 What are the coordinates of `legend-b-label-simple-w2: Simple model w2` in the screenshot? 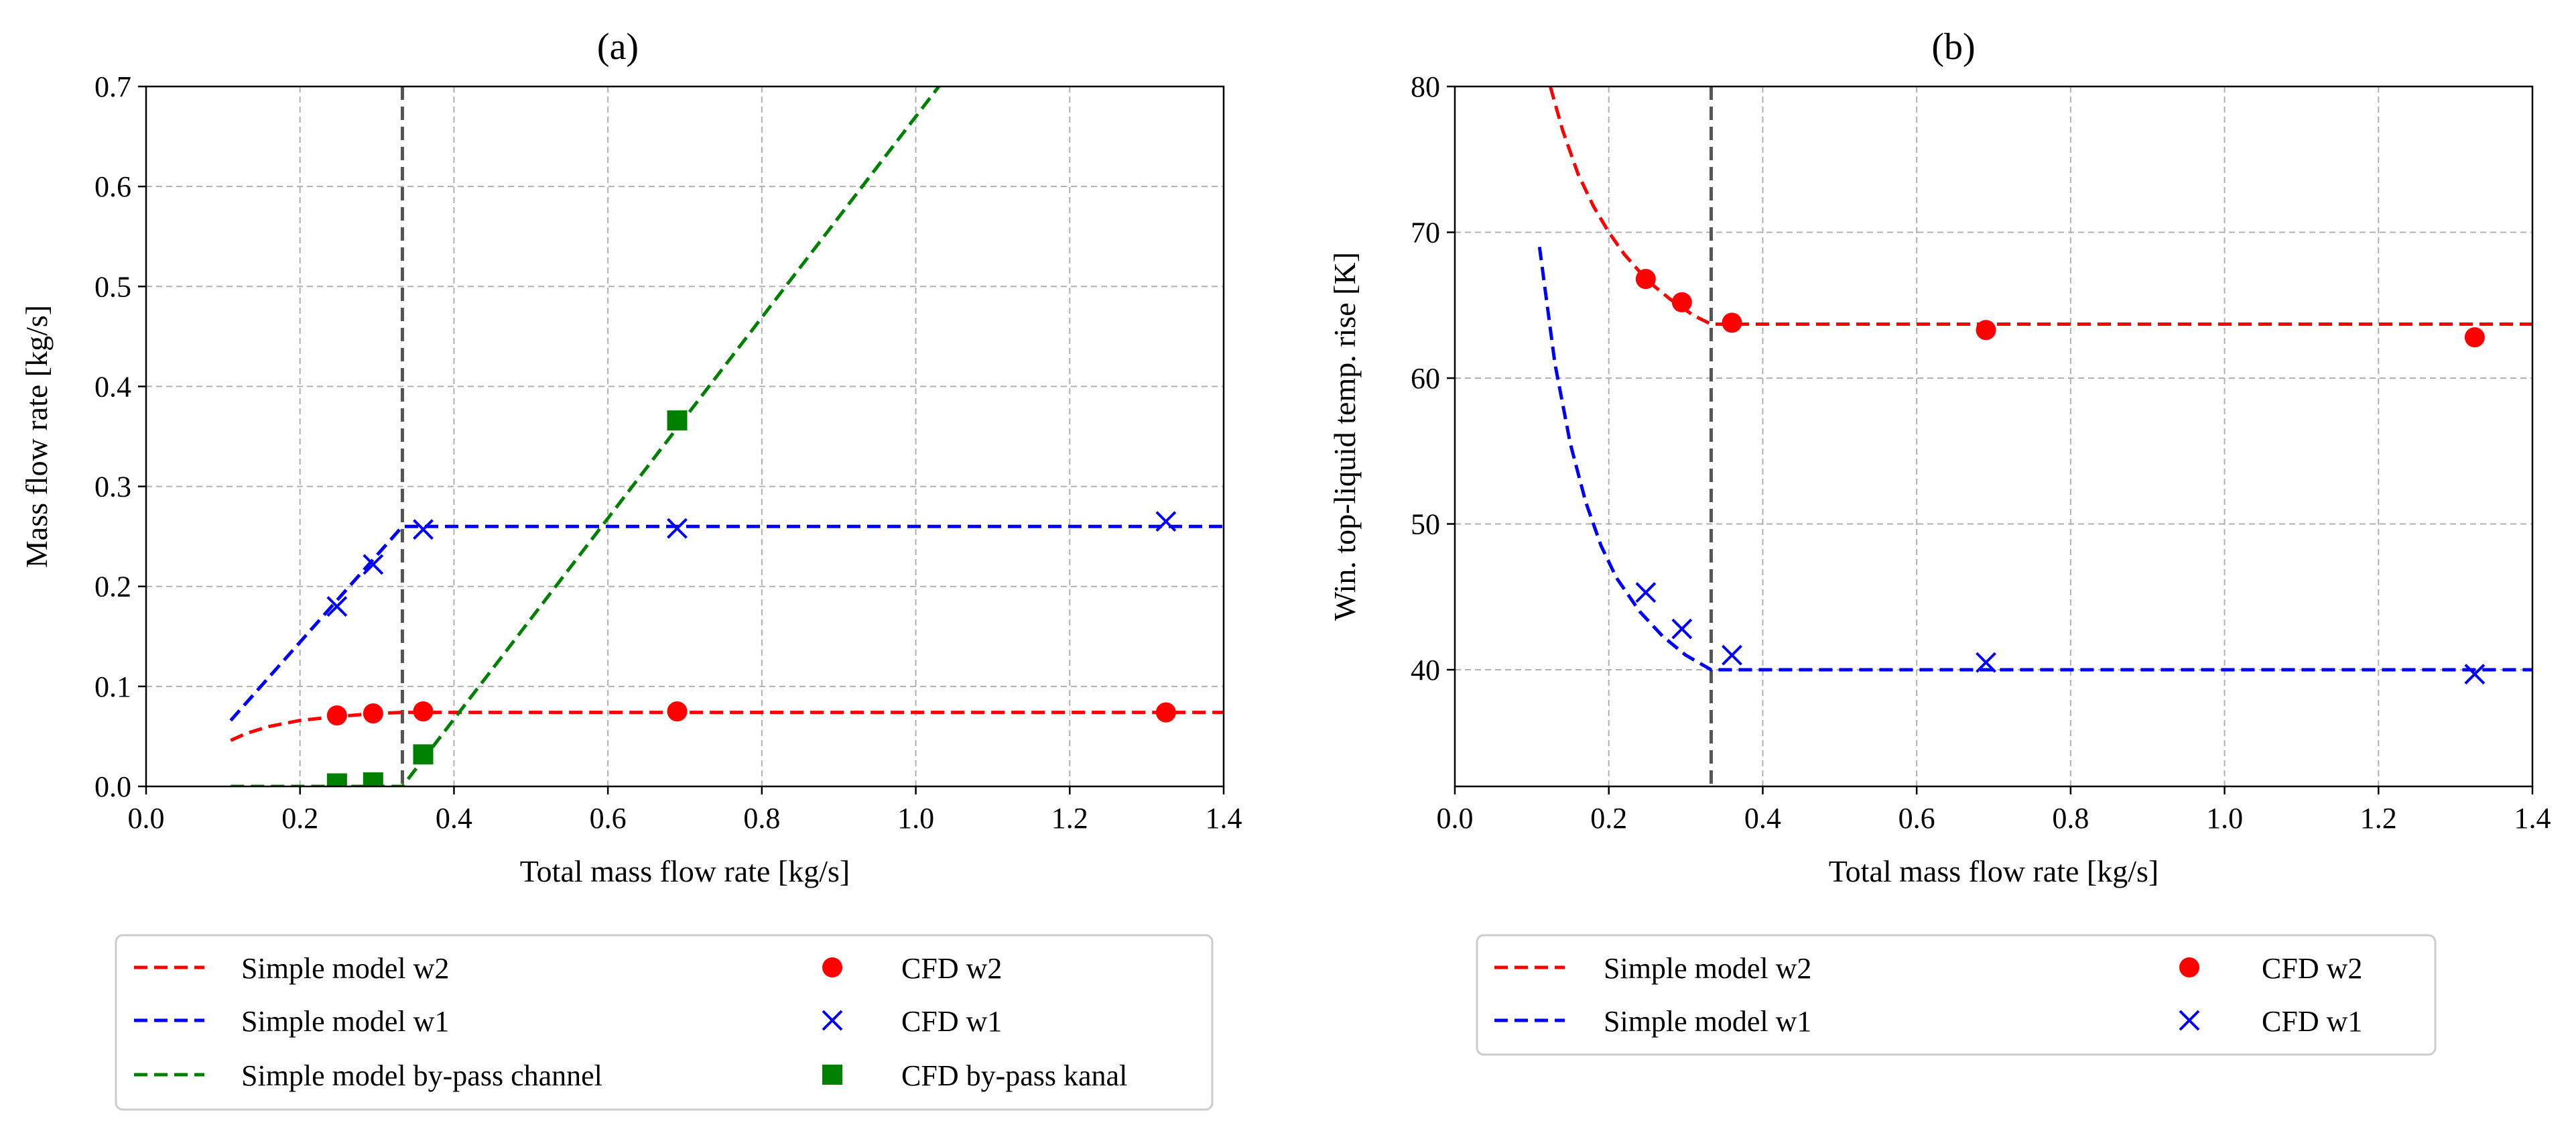 It's located at (1707, 968).